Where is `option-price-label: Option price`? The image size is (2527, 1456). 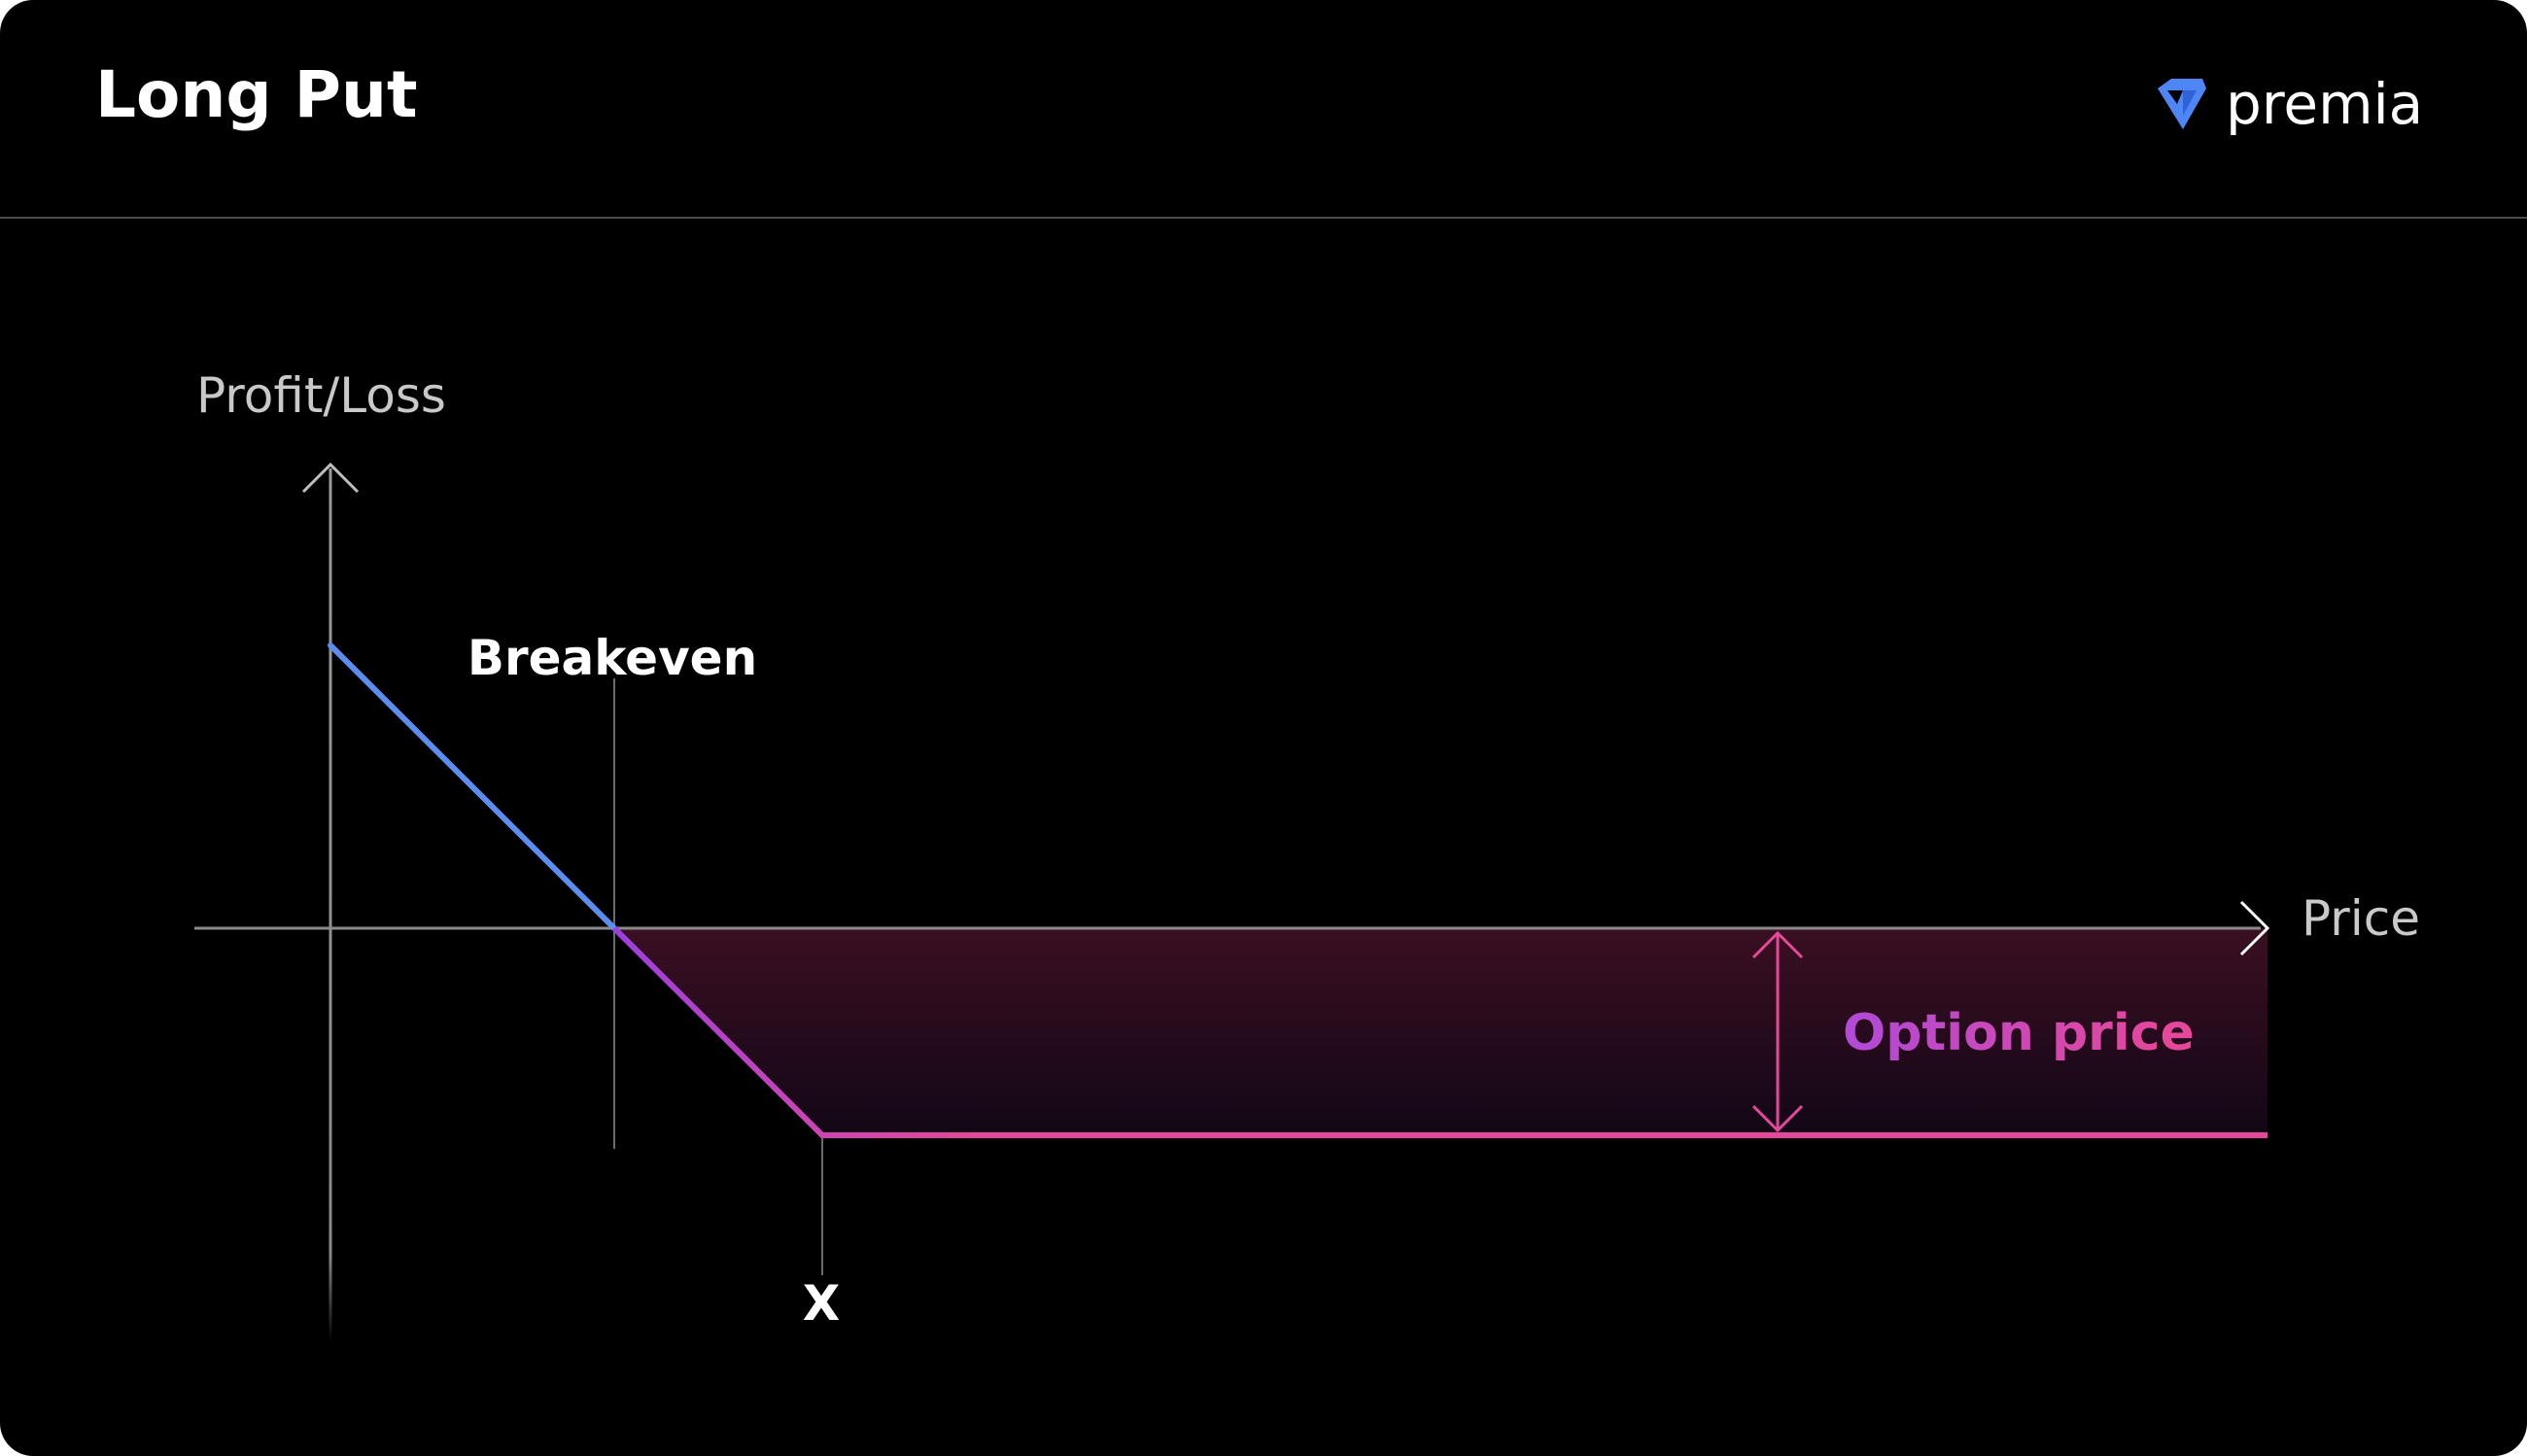 option-price-label: Option price is located at coordinates (2019, 1033).